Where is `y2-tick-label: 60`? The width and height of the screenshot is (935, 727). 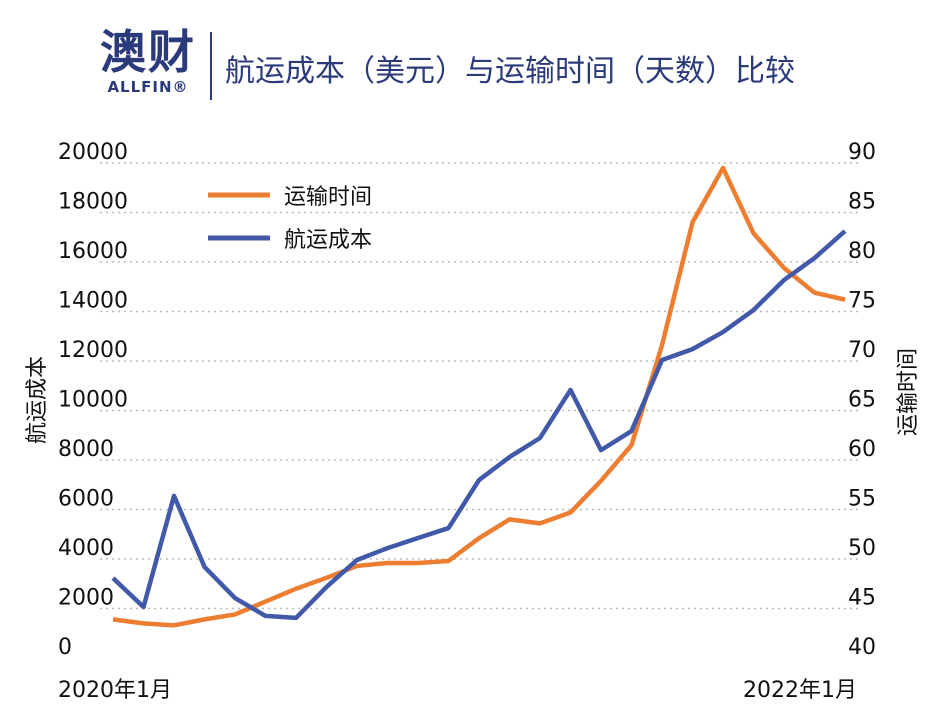 y2-tick-label: 60 is located at coordinates (862, 449).